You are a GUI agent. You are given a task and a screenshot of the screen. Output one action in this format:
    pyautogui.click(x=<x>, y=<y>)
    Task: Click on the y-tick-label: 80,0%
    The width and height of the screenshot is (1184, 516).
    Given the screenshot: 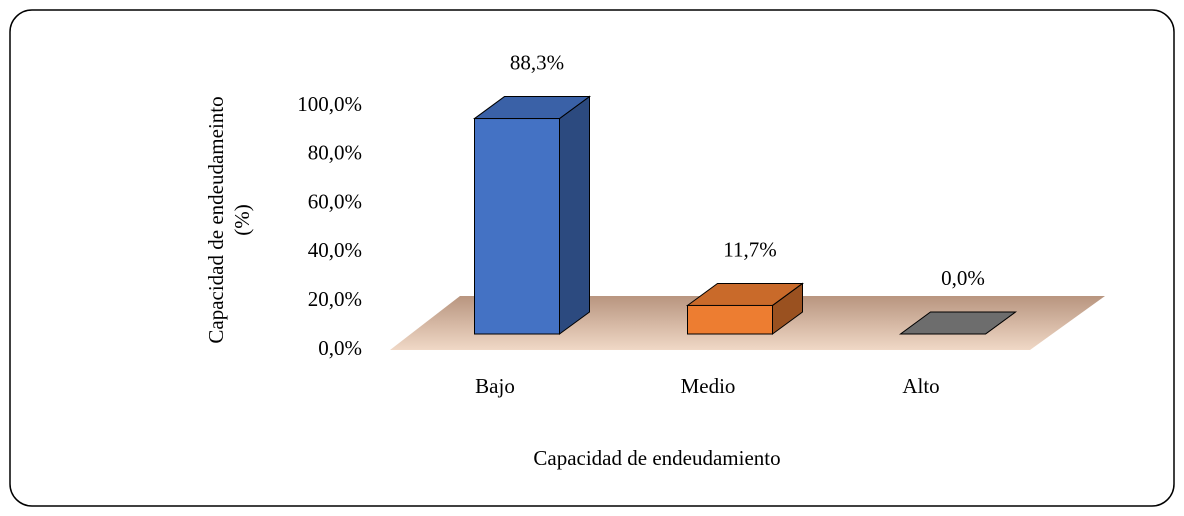 What is the action you would take?
    pyautogui.click(x=335, y=153)
    